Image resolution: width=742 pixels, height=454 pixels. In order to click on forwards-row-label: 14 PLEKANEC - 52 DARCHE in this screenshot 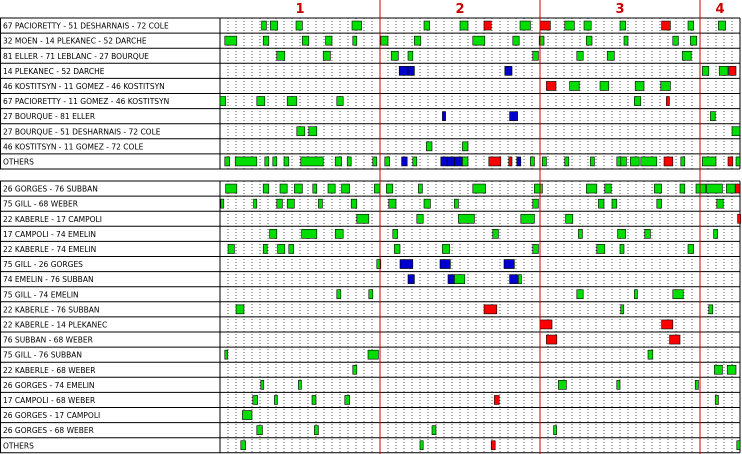, I will do `click(54, 71)`.